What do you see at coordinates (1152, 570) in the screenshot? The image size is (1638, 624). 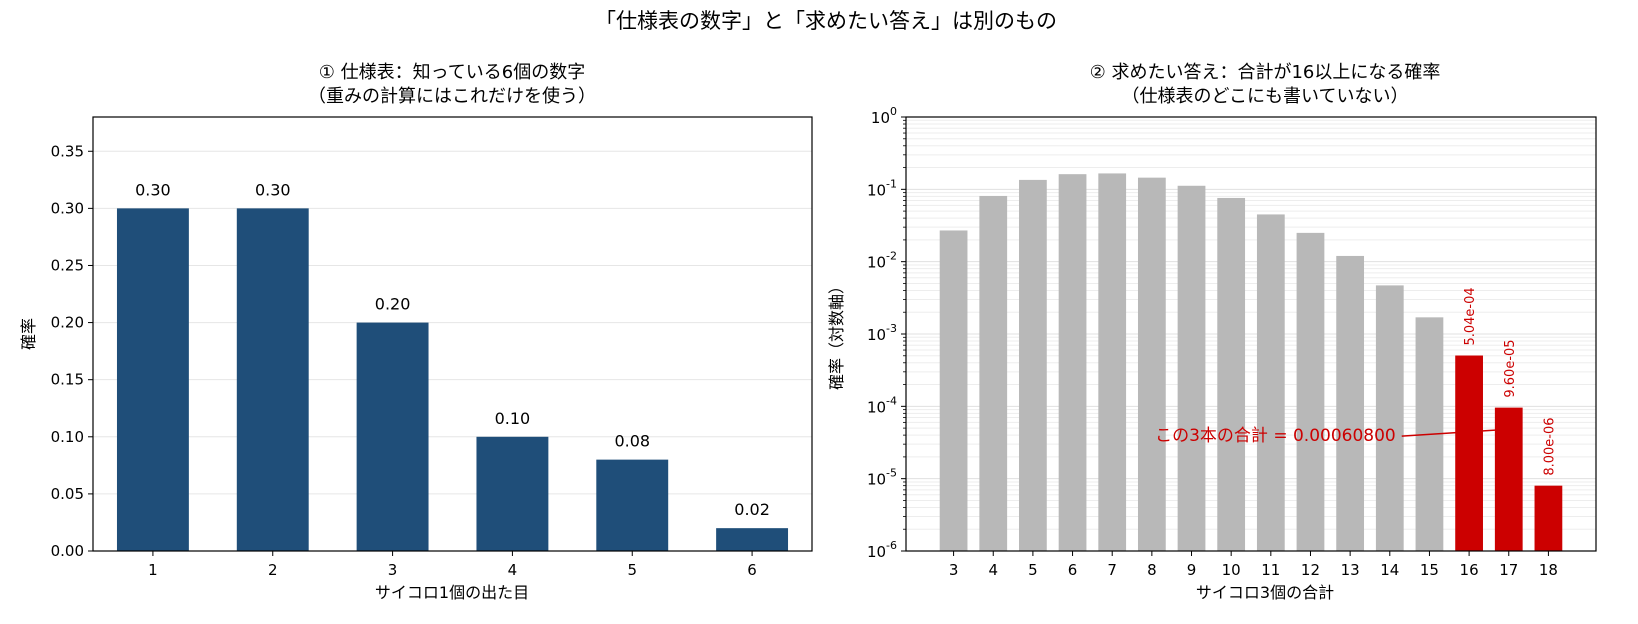 I see `chart2-x-tick-label: 8` at bounding box center [1152, 570].